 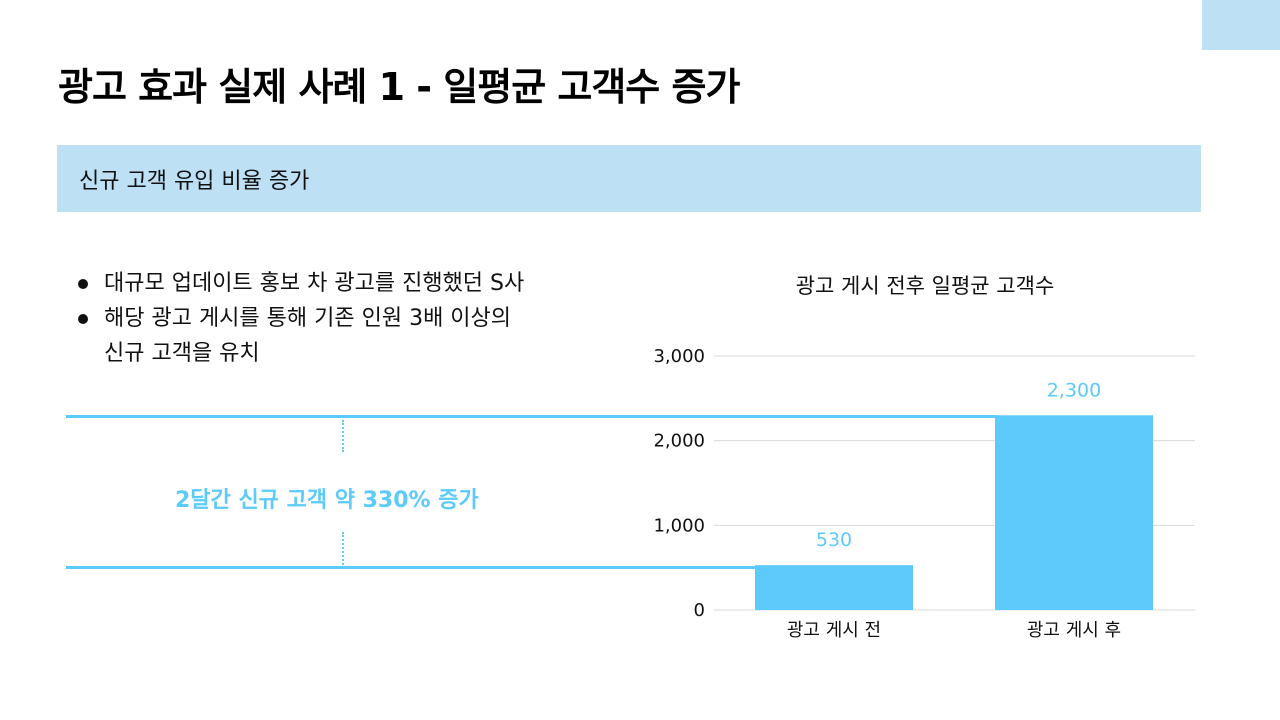 I want to click on bullet-item: 해당 광고 게시를 통해 기존 인원 3배 이상의 신규 고객을 유치, so click(x=358, y=336).